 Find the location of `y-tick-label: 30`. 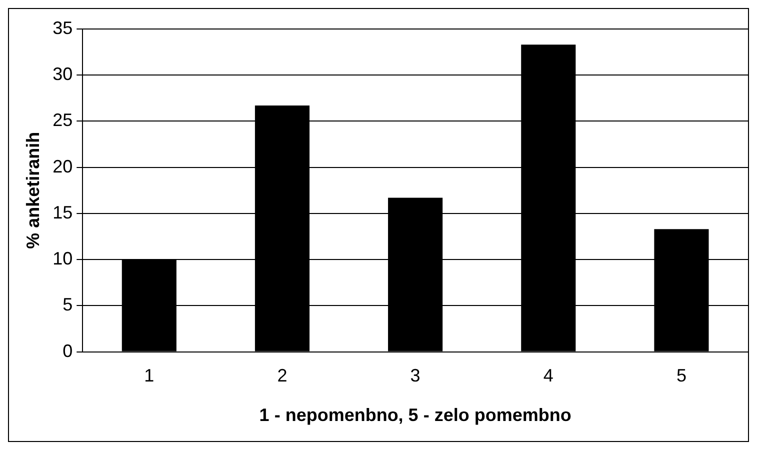

y-tick-label: 30 is located at coordinates (62, 74).